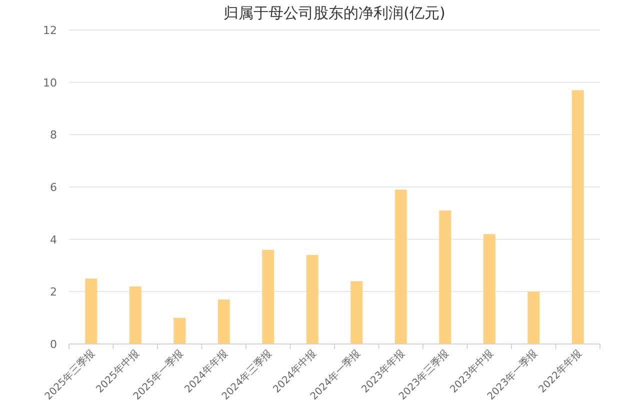 This screenshot has height=405, width=640. What do you see at coordinates (50, 83) in the screenshot?
I see `y-tick-label: 10` at bounding box center [50, 83].